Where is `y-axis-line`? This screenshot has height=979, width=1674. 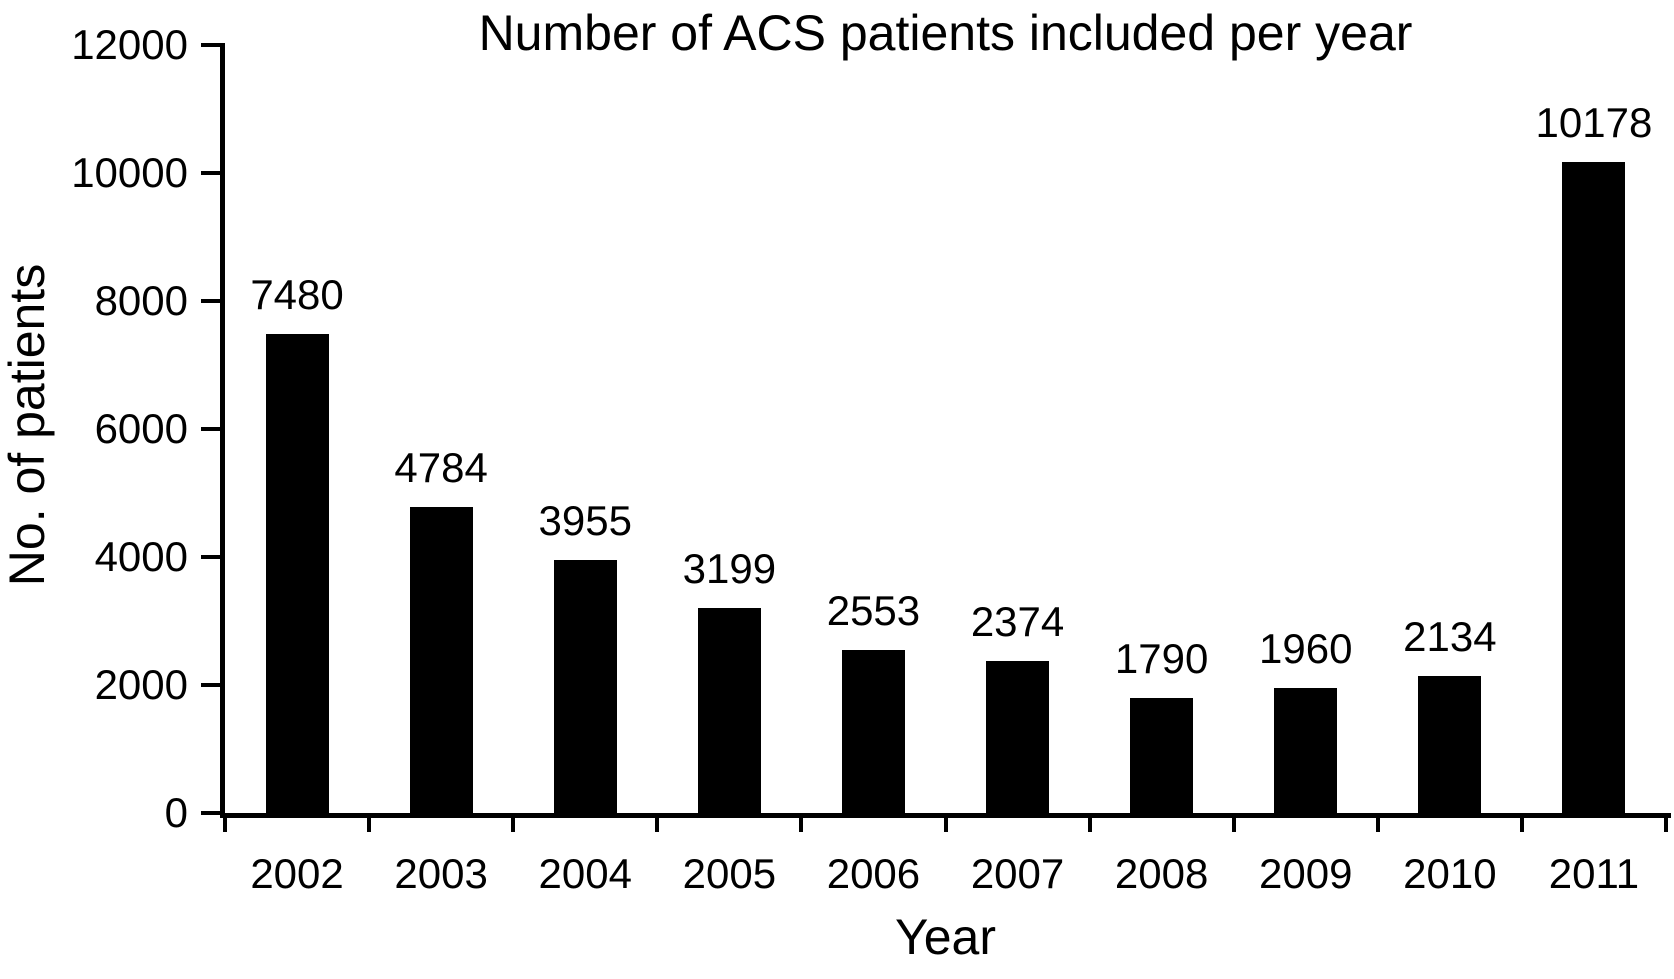
y-axis-line is located at coordinates (222, 430).